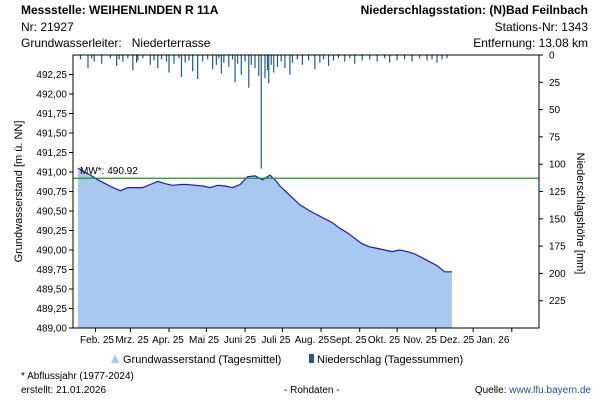  I want to click on x-tick-label: Feb. 25, so click(97, 340).